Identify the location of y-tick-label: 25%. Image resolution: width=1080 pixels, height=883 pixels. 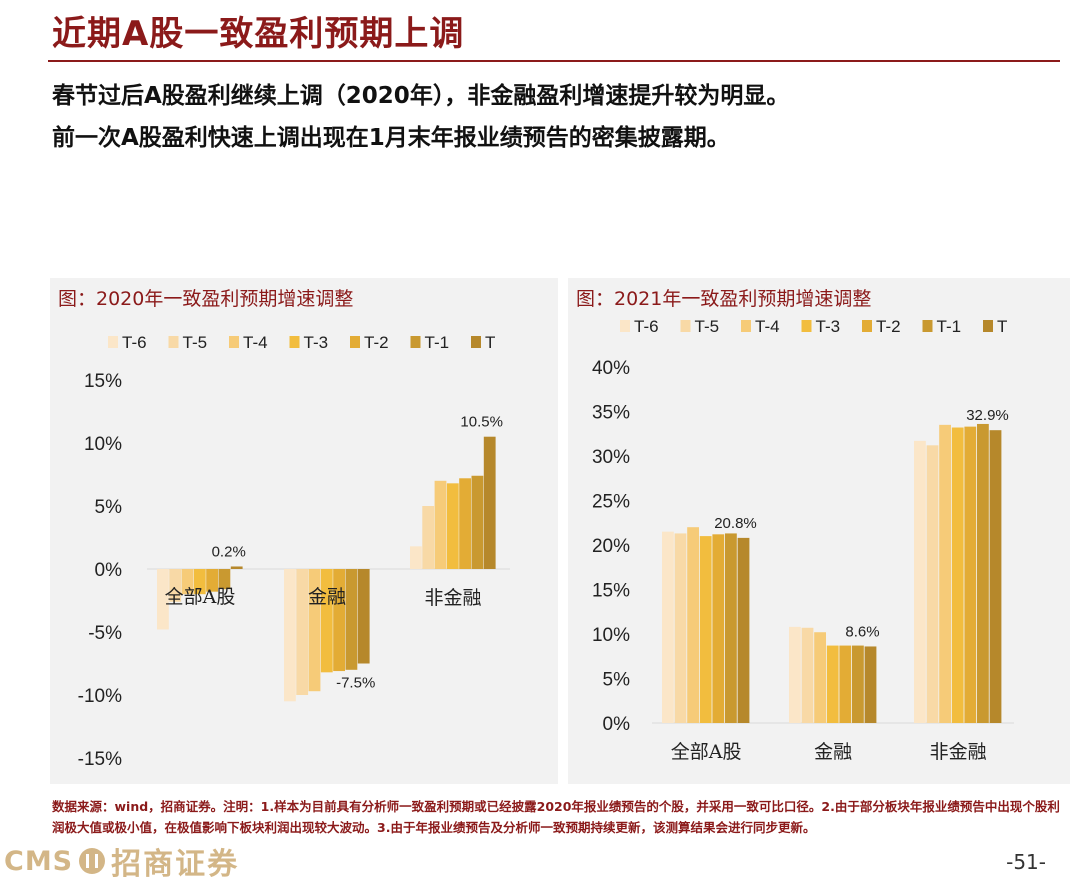
(611, 502).